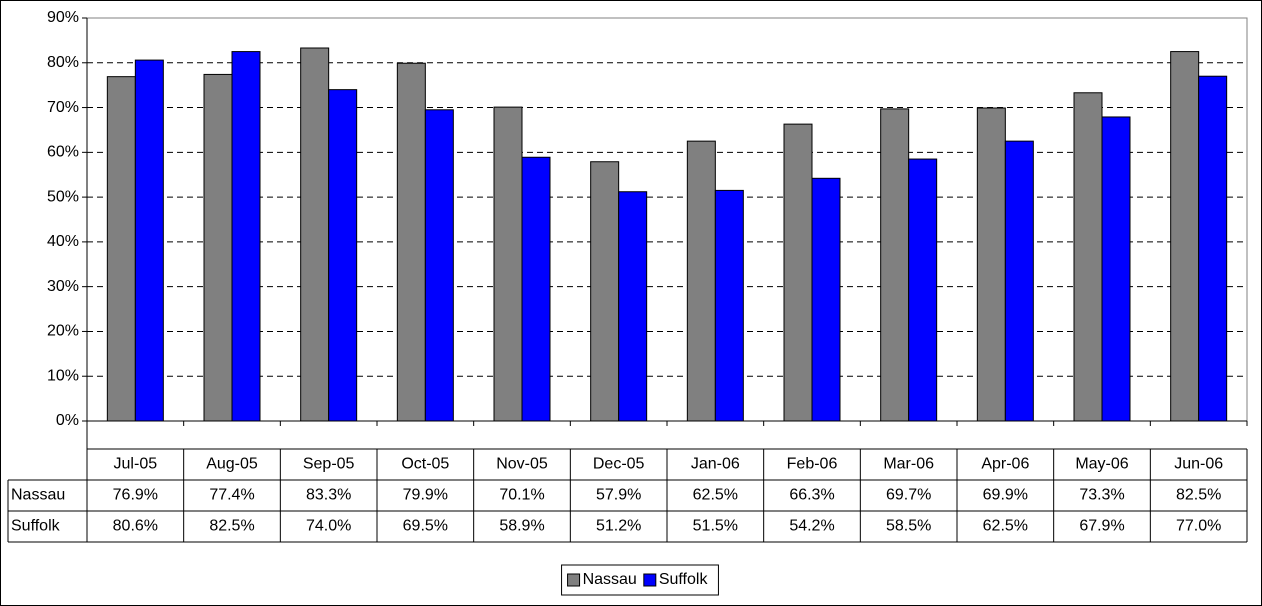  I want to click on x-tick-label: Oct-05, so click(425, 464).